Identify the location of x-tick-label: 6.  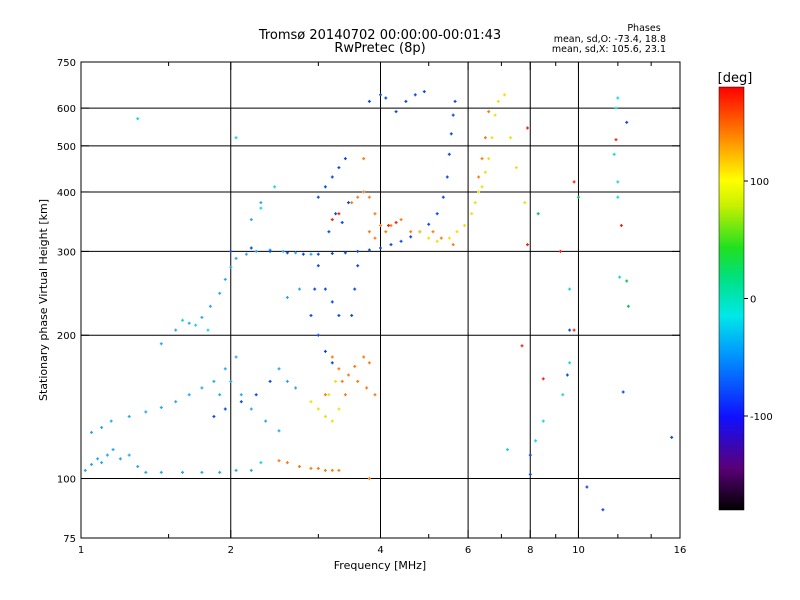
(468, 550).